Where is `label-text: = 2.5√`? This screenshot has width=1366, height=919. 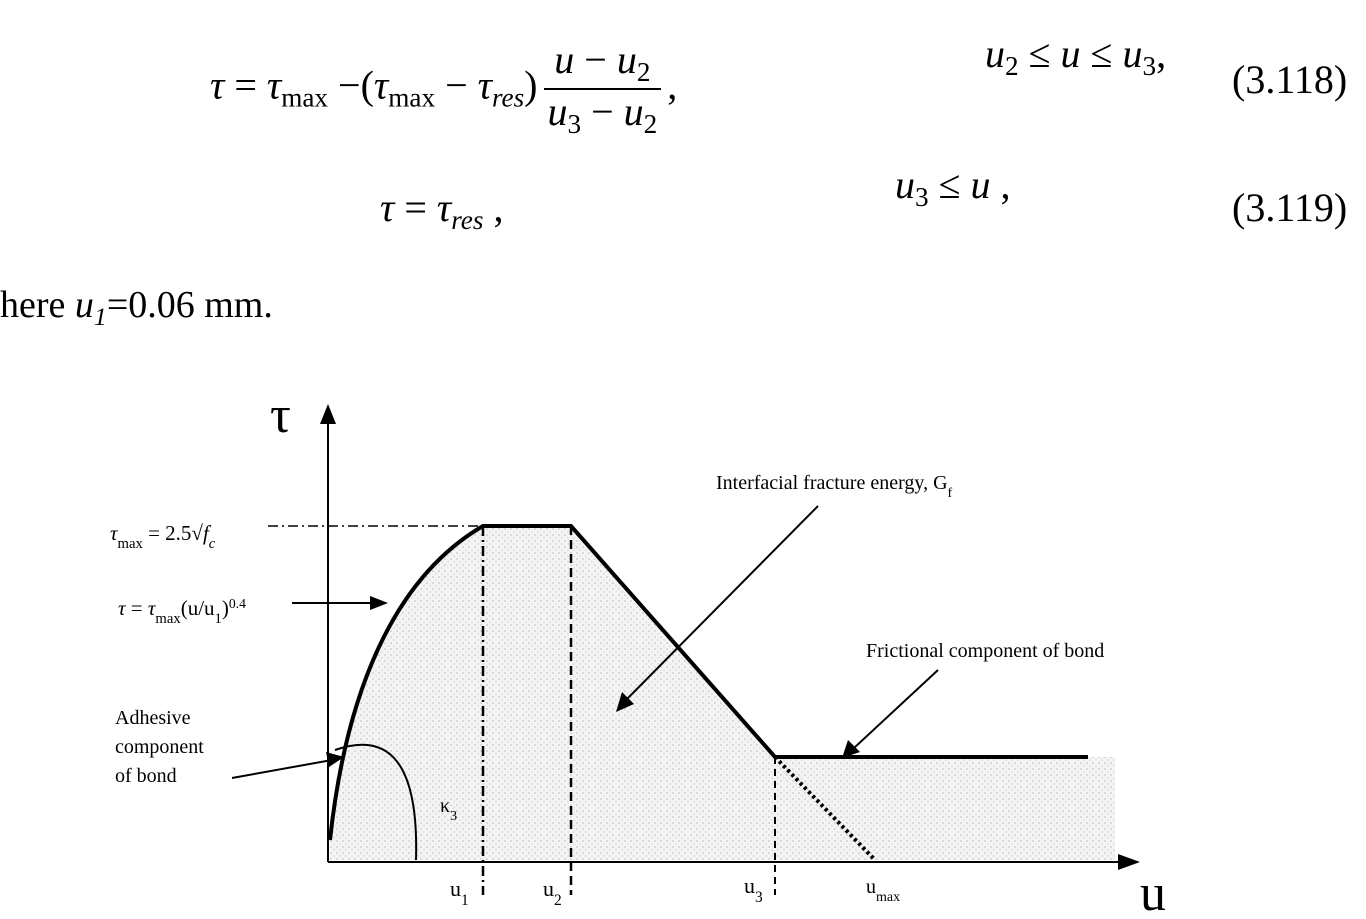
label-text: = 2.5√ is located at coordinates (173, 533).